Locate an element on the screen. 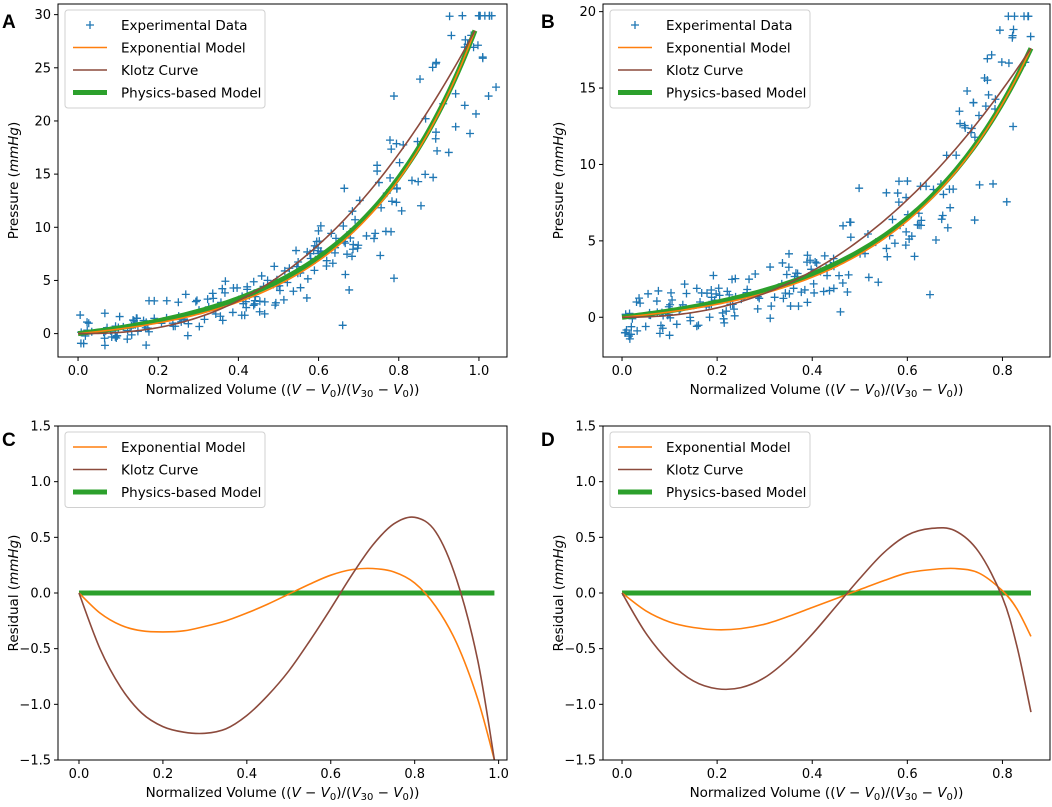  legend-entry: Klotz Curve is located at coordinates (135, 71).